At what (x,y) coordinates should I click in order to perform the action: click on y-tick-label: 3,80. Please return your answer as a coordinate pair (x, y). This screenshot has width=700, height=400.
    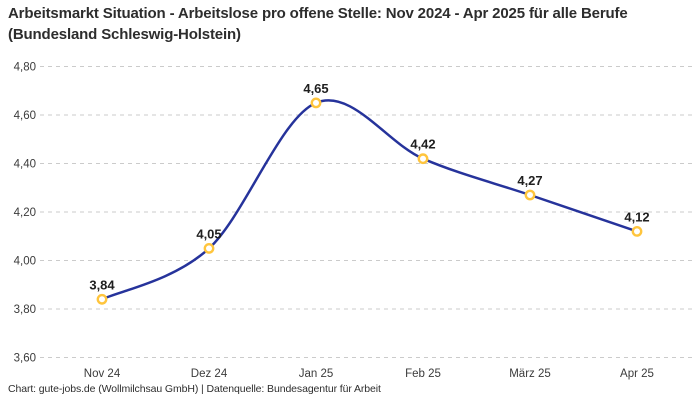
    Looking at the image, I should click on (25, 310).